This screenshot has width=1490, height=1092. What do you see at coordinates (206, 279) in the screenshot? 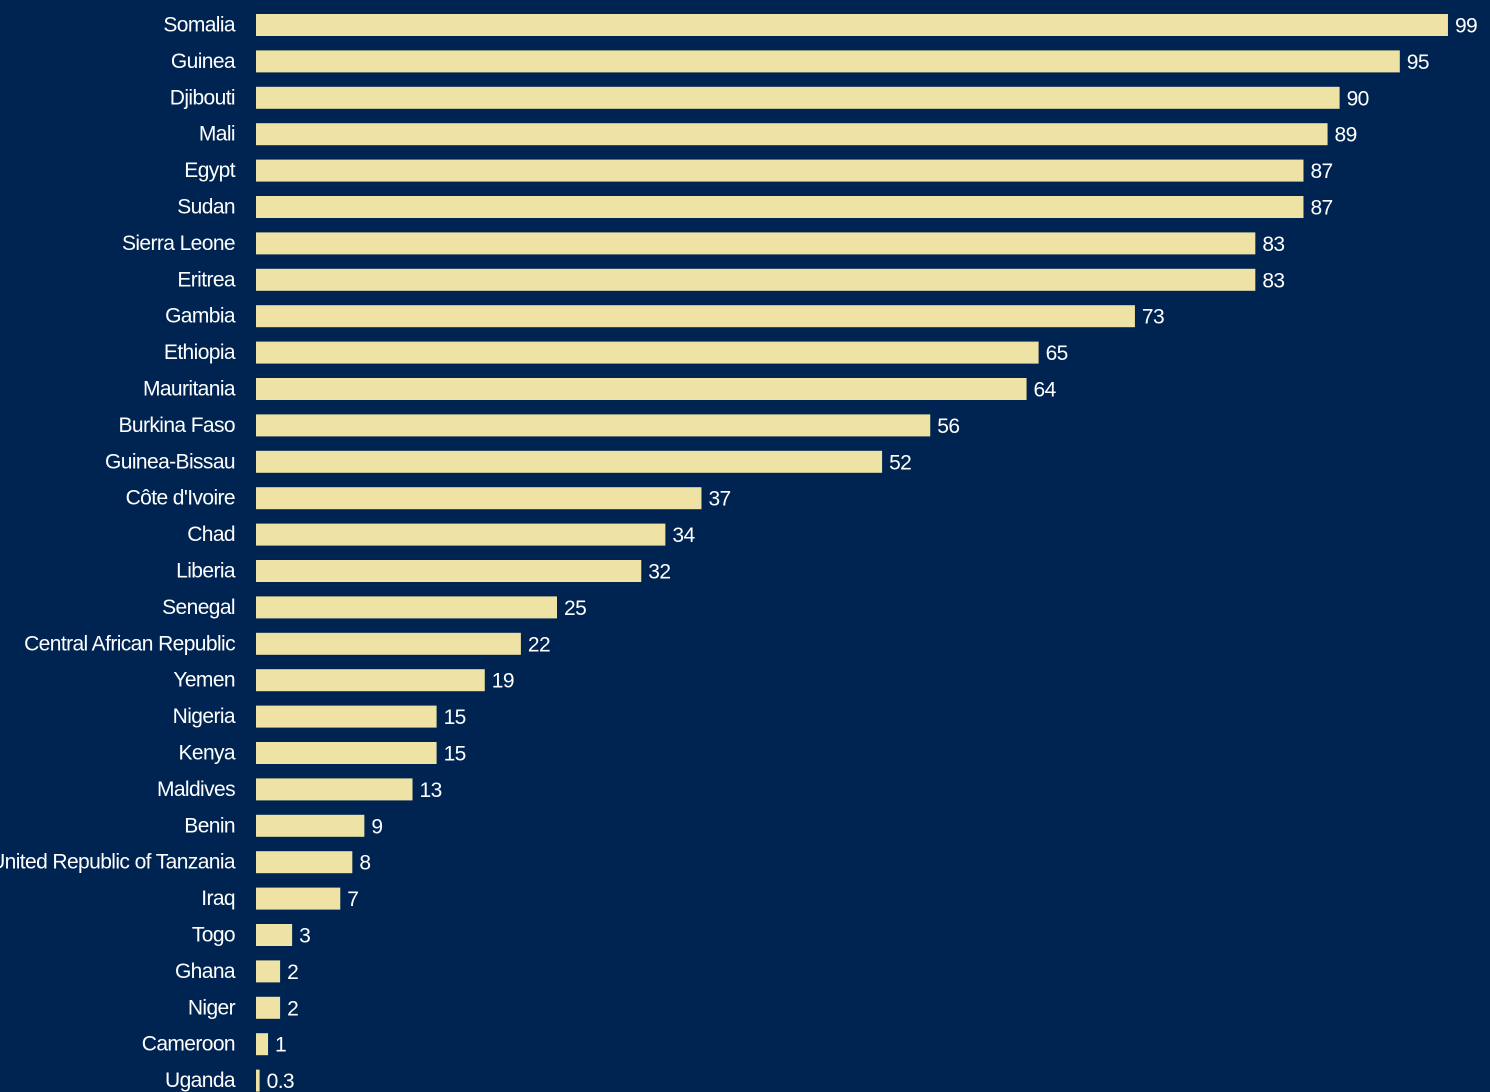
I see `category-label-eritrea: Eritrea` at bounding box center [206, 279].